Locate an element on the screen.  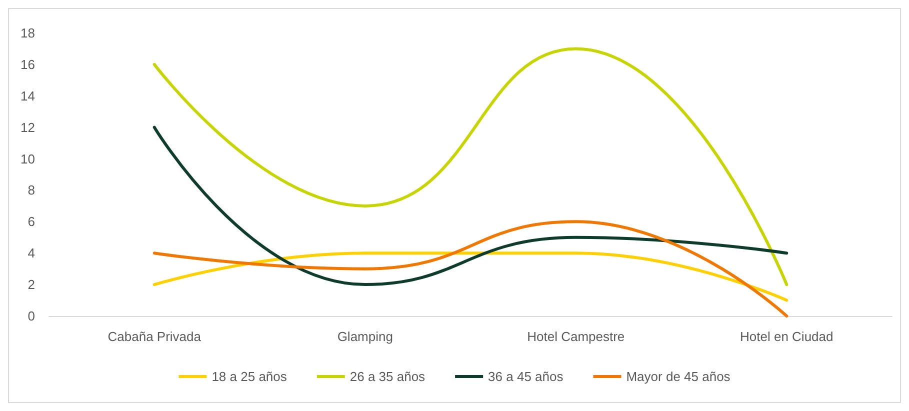
y-tick-label: 14 is located at coordinates (27, 96).